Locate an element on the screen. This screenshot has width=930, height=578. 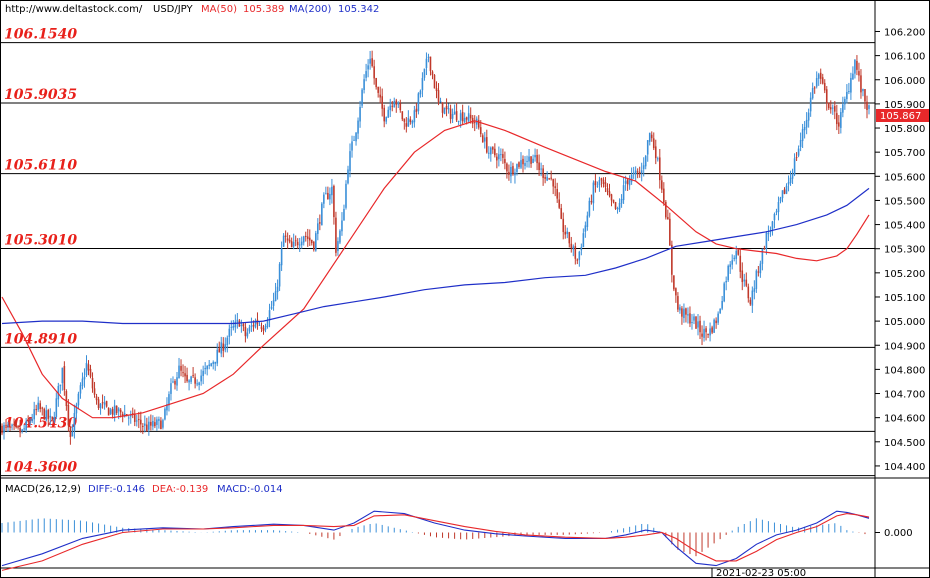
macd-diff-line is located at coordinates (435, 538).